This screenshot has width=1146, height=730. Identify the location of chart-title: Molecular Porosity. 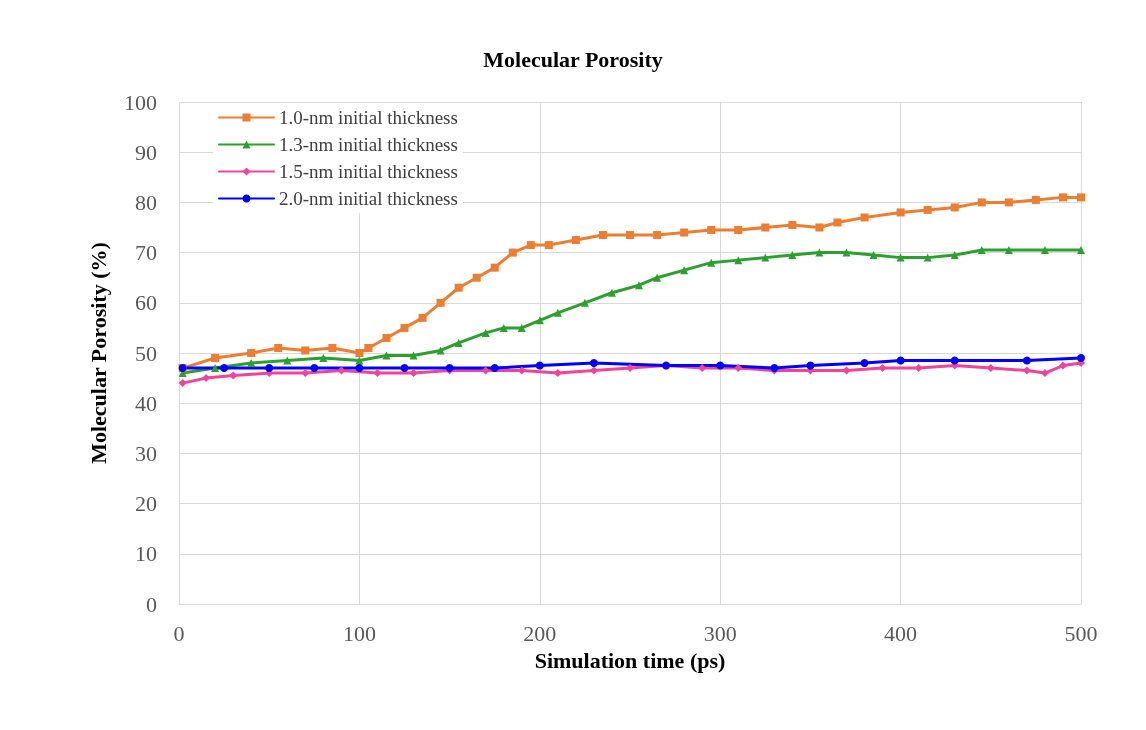
(573, 59).